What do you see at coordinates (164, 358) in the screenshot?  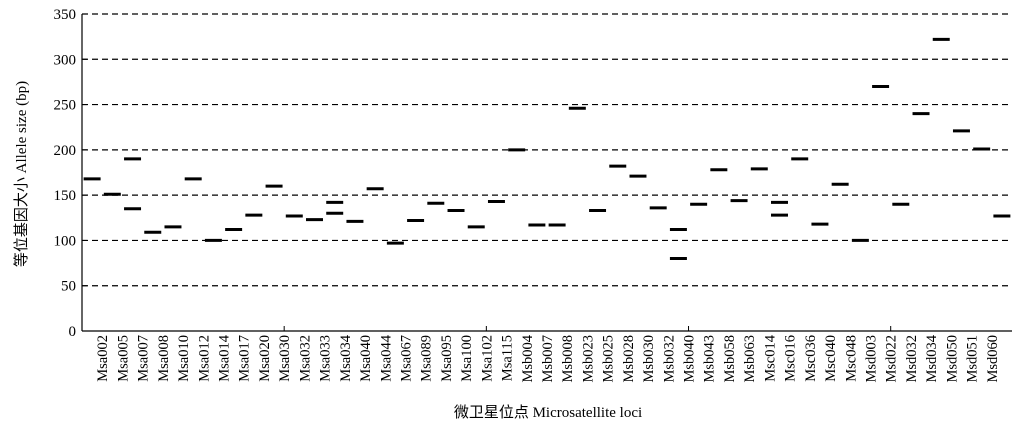 I see `x-category-label: Msa008` at bounding box center [164, 358].